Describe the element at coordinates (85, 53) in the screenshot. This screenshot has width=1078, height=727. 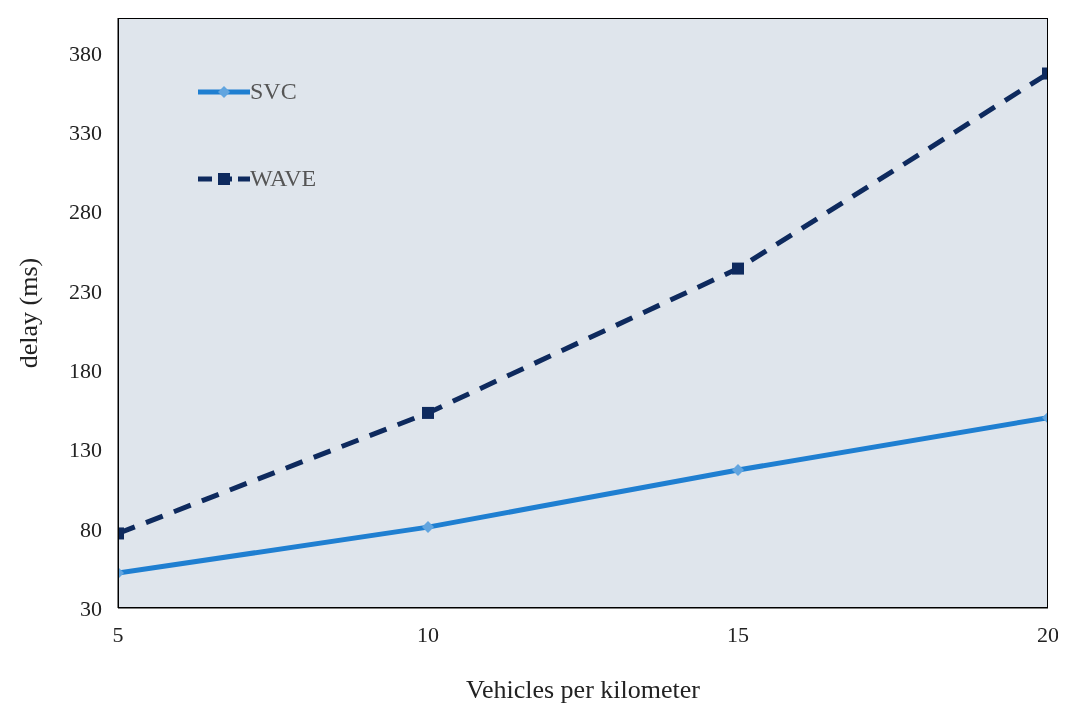
I see `y-tick-label: 380` at that location.